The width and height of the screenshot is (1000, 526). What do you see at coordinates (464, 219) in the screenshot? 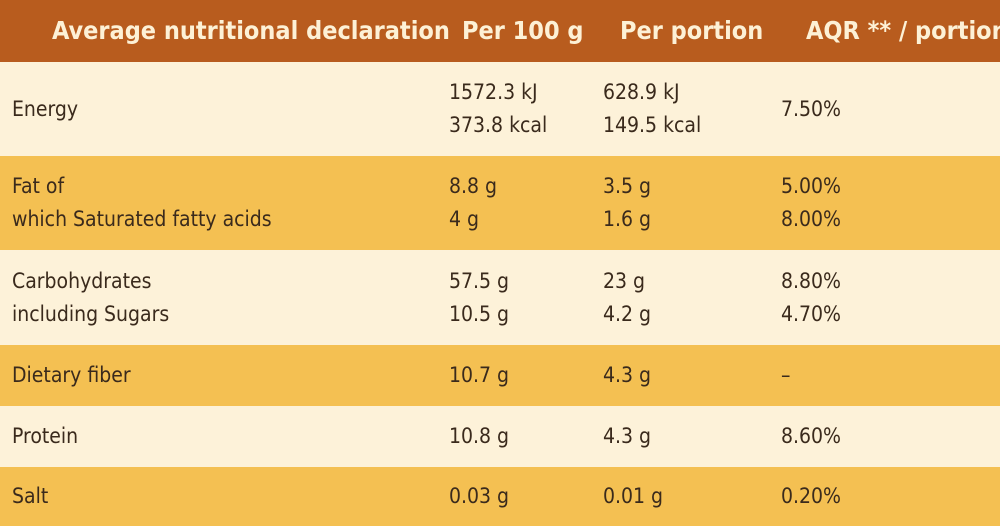
I see `value-line: 4 g` at bounding box center [464, 219].